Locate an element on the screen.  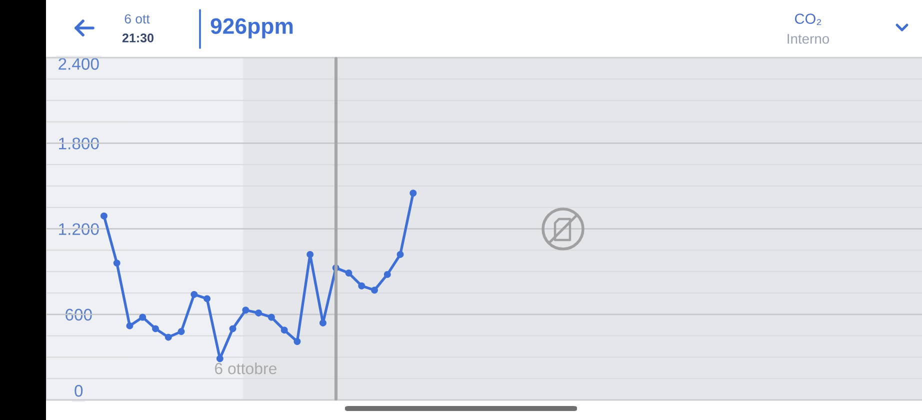
text: Interno is located at coordinates (809, 39).